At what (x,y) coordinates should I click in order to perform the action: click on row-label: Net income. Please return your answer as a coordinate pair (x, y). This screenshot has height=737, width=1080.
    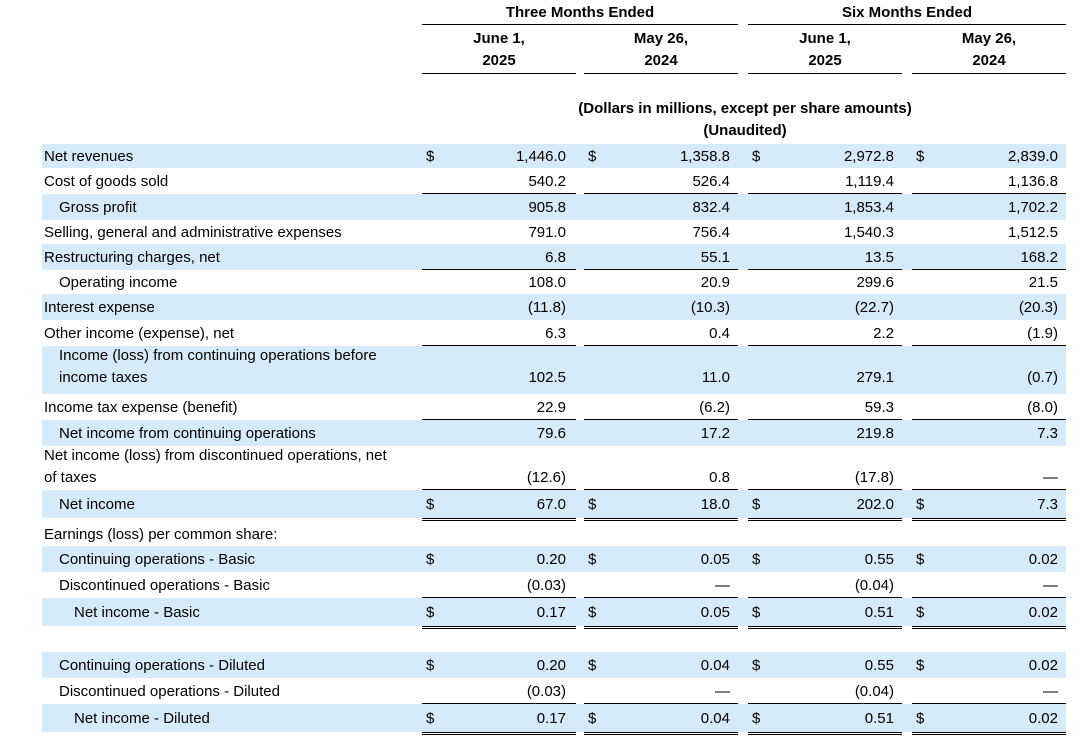
    Looking at the image, I should click on (97, 504).